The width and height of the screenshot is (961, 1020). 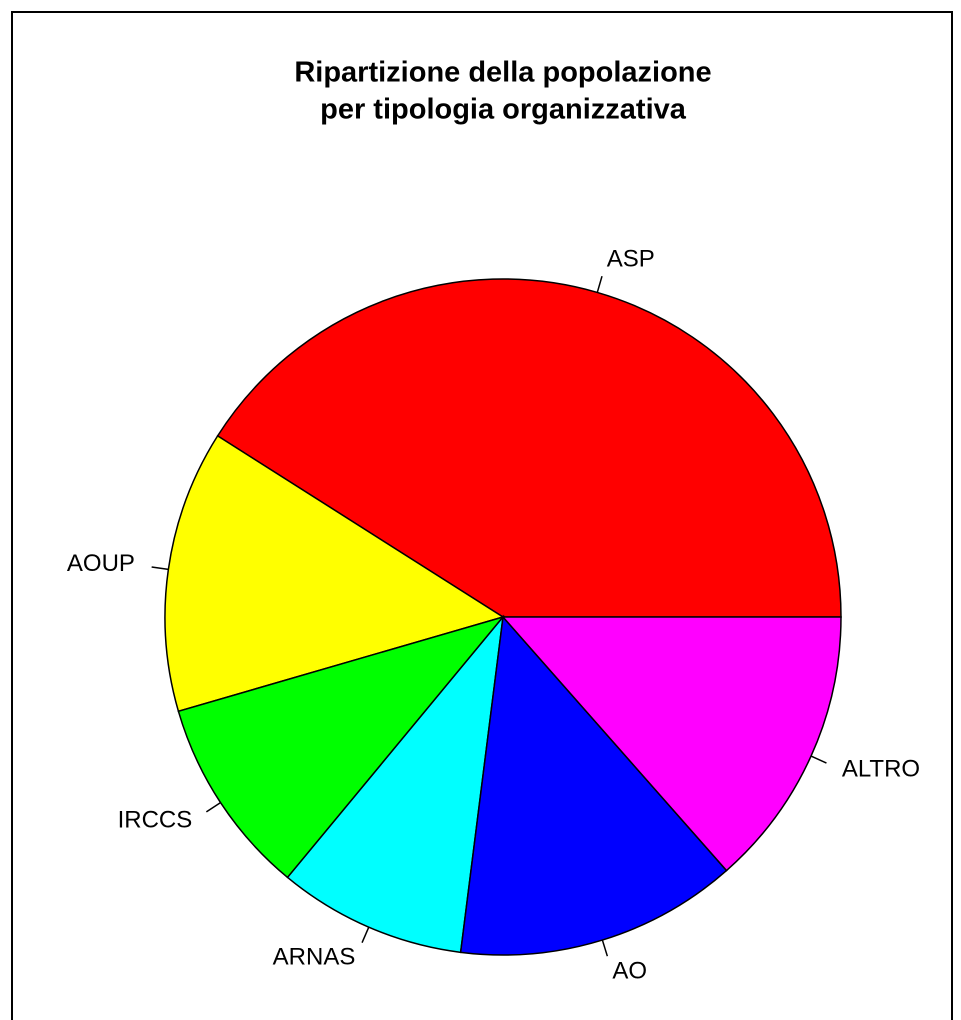 What do you see at coordinates (314, 957) in the screenshot?
I see `slice-label: ARNAS` at bounding box center [314, 957].